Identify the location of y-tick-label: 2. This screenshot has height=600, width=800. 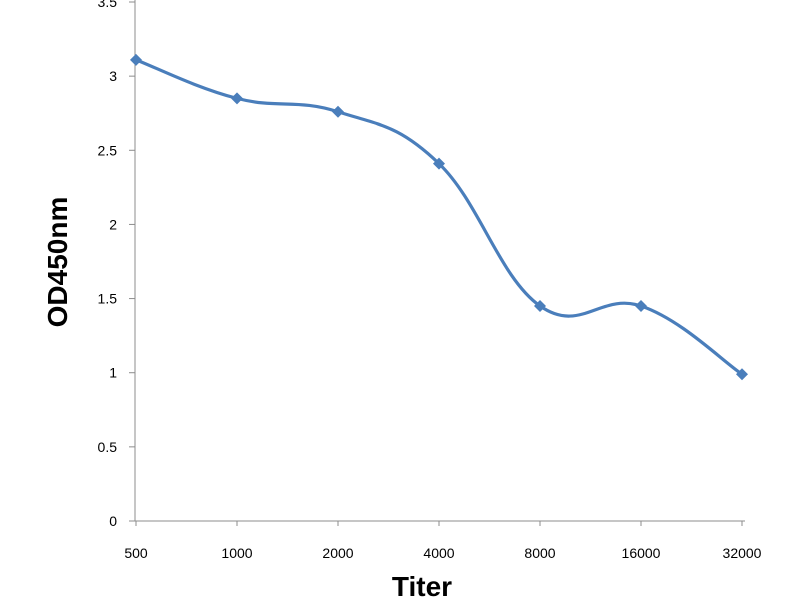
(113, 224).